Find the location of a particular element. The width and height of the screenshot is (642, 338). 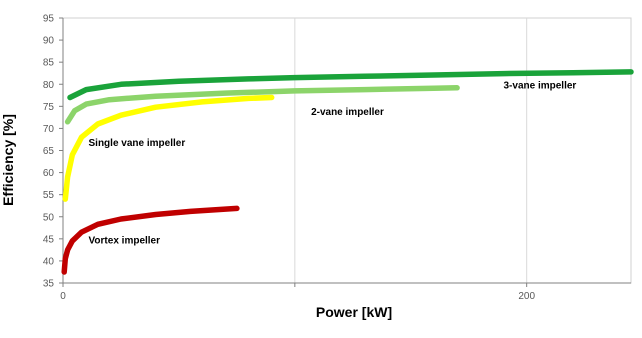

y-tick-label: 90 is located at coordinates (49, 41).